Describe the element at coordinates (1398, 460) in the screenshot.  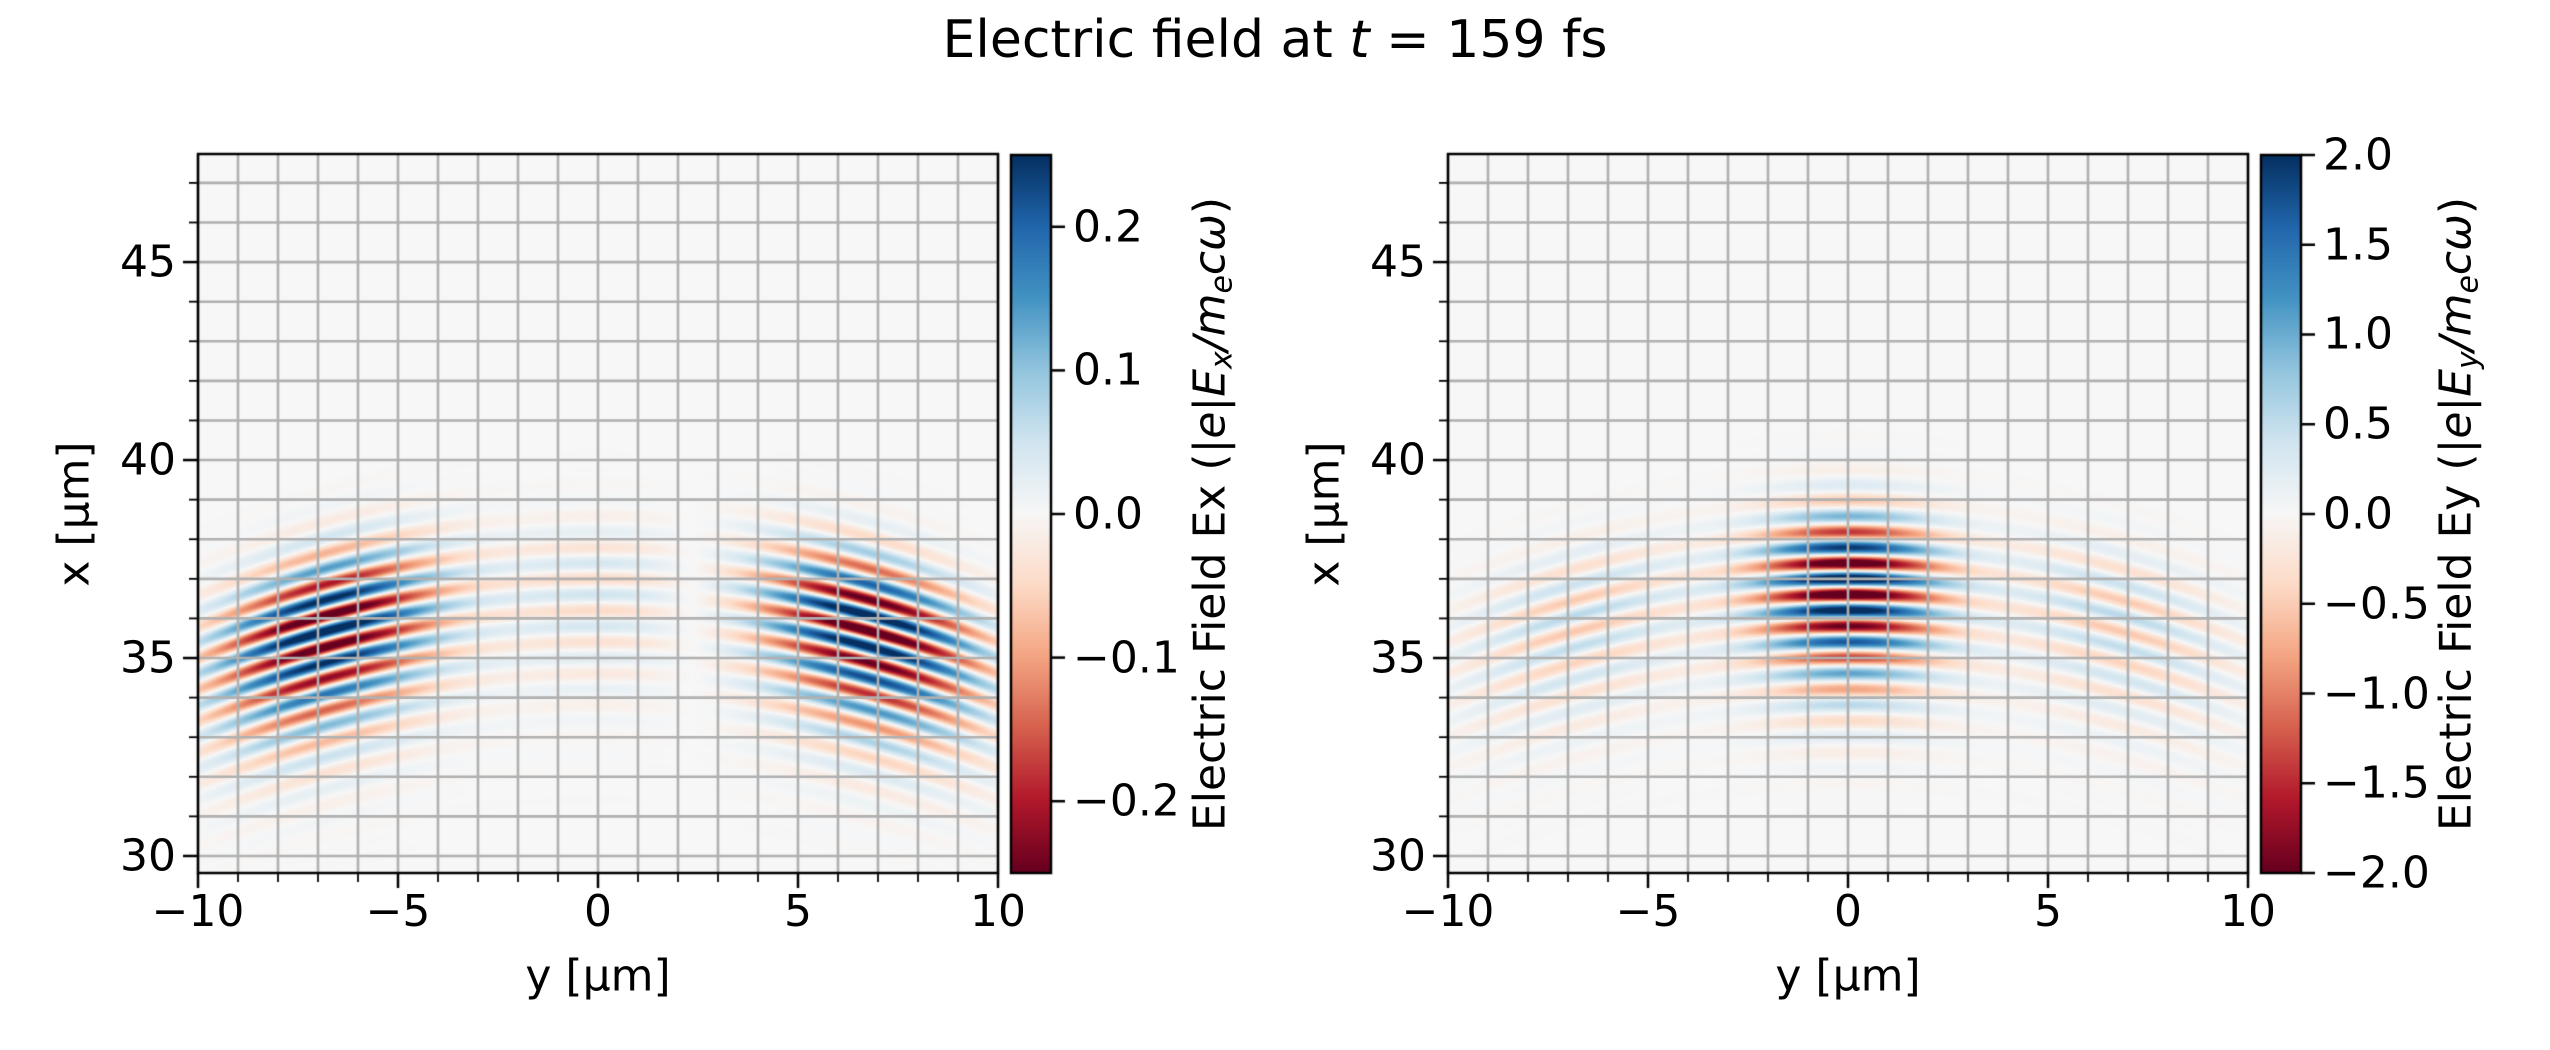
I see `ey-y-tick-label: 40` at that location.